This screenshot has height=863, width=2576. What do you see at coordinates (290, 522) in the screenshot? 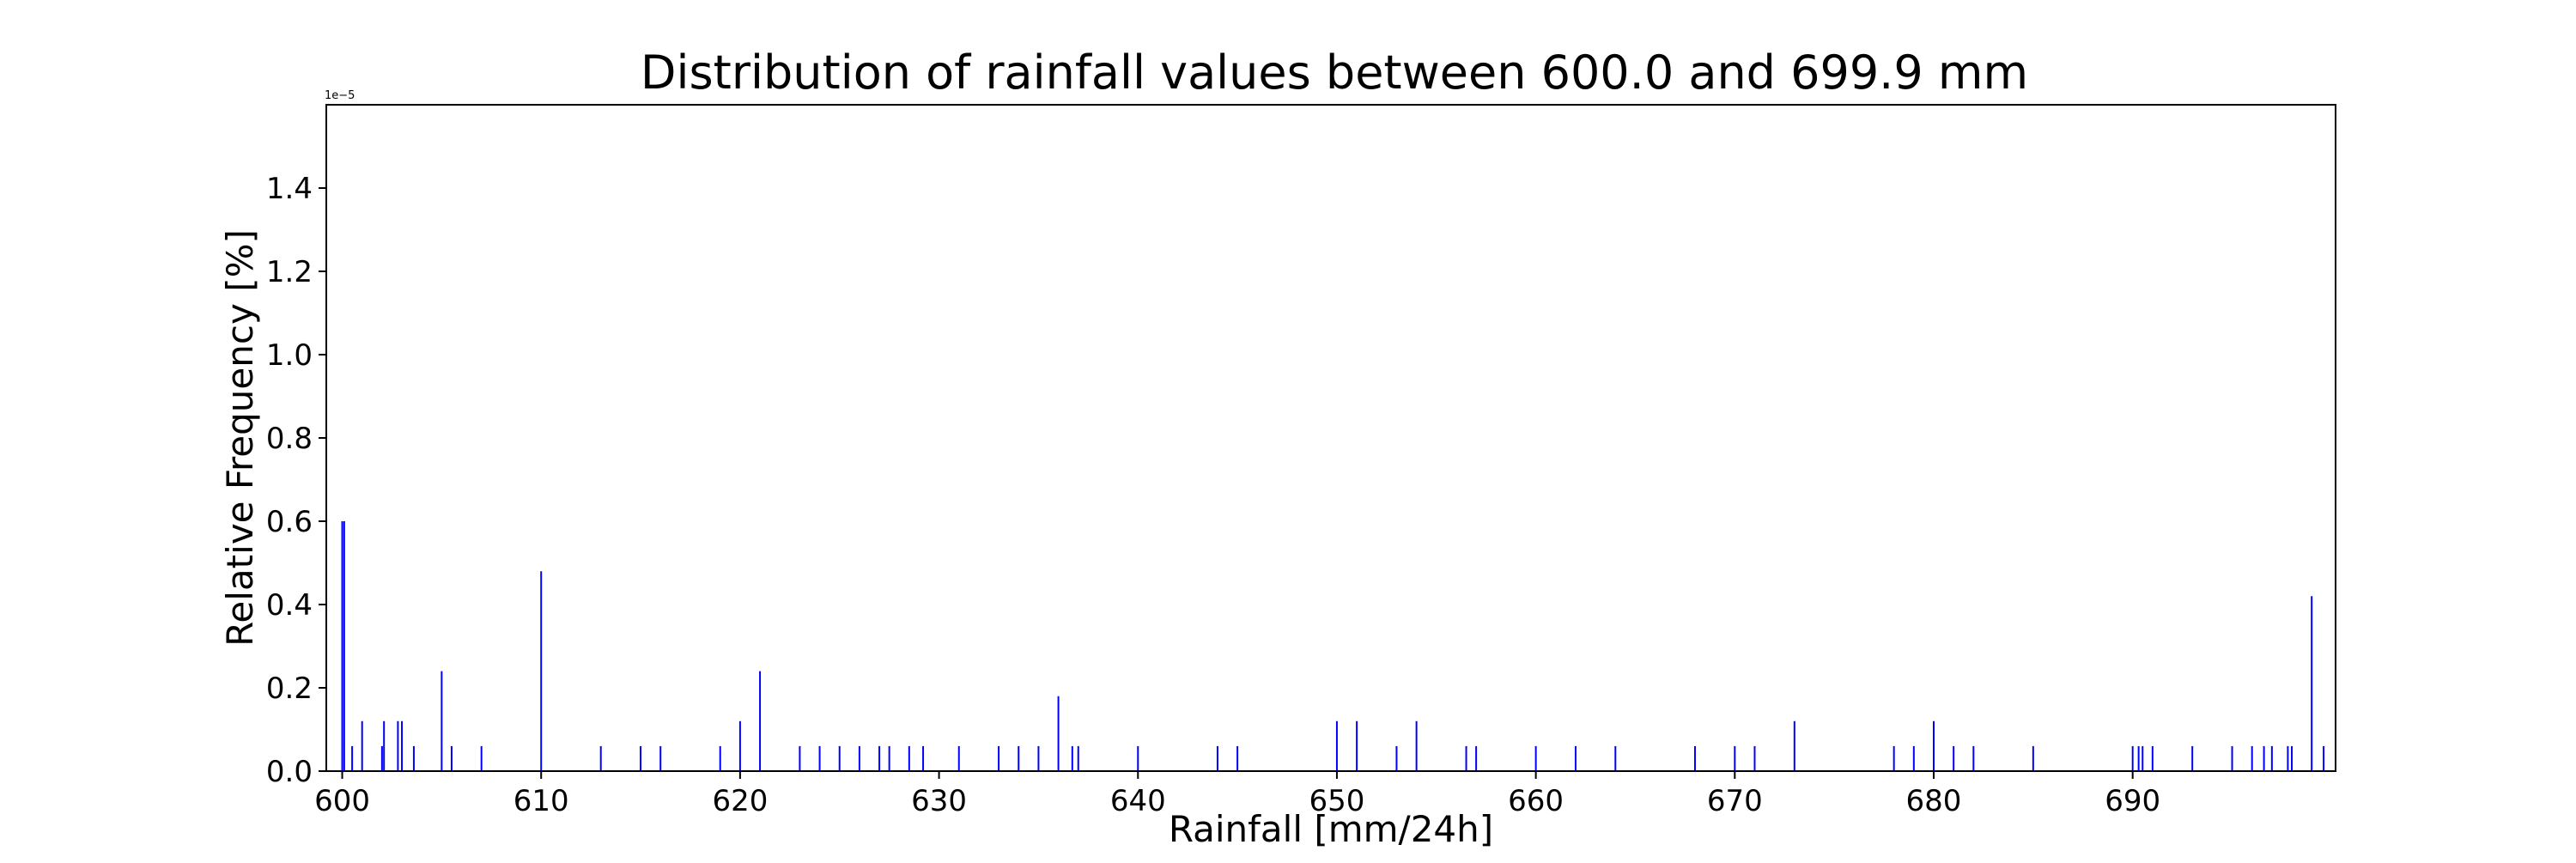
I see `y-tick-label: 0.6` at bounding box center [290, 522].